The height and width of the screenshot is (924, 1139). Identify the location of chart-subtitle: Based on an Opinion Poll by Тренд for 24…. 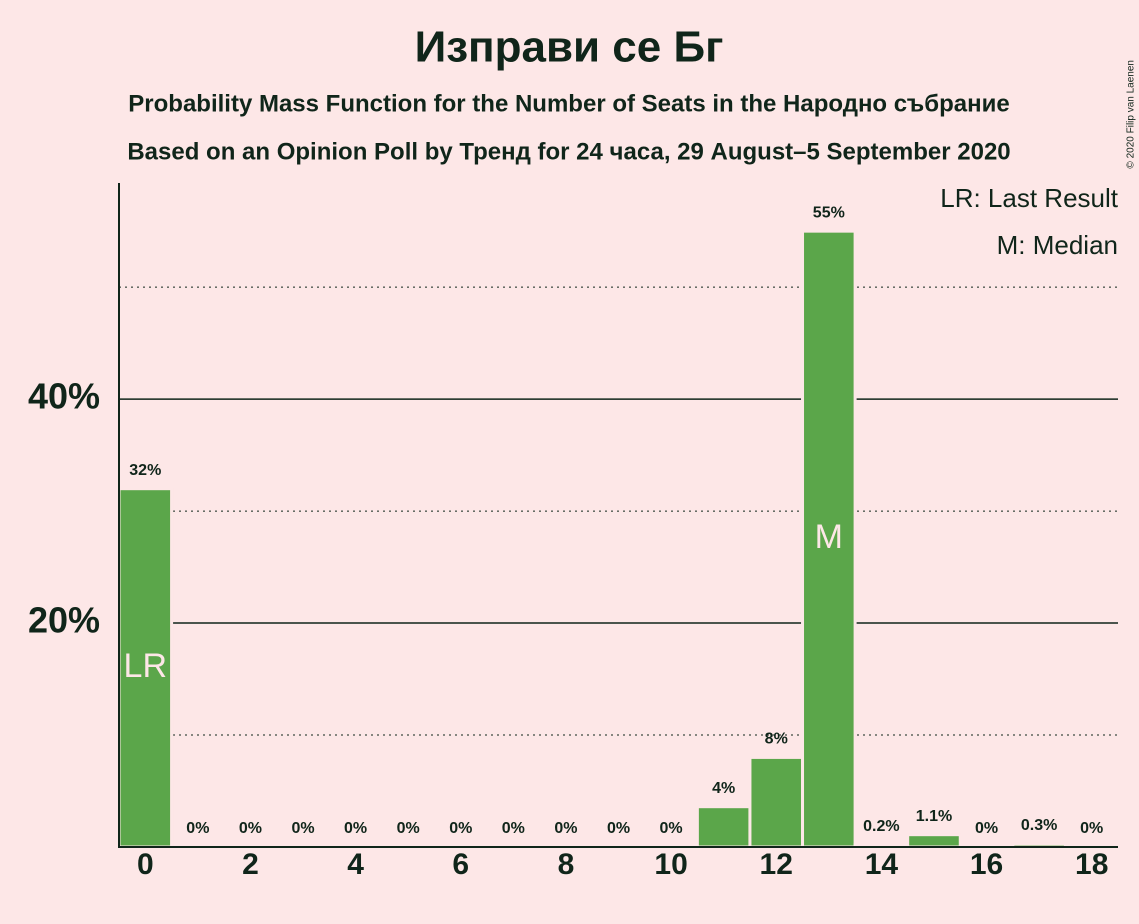
(568, 151).